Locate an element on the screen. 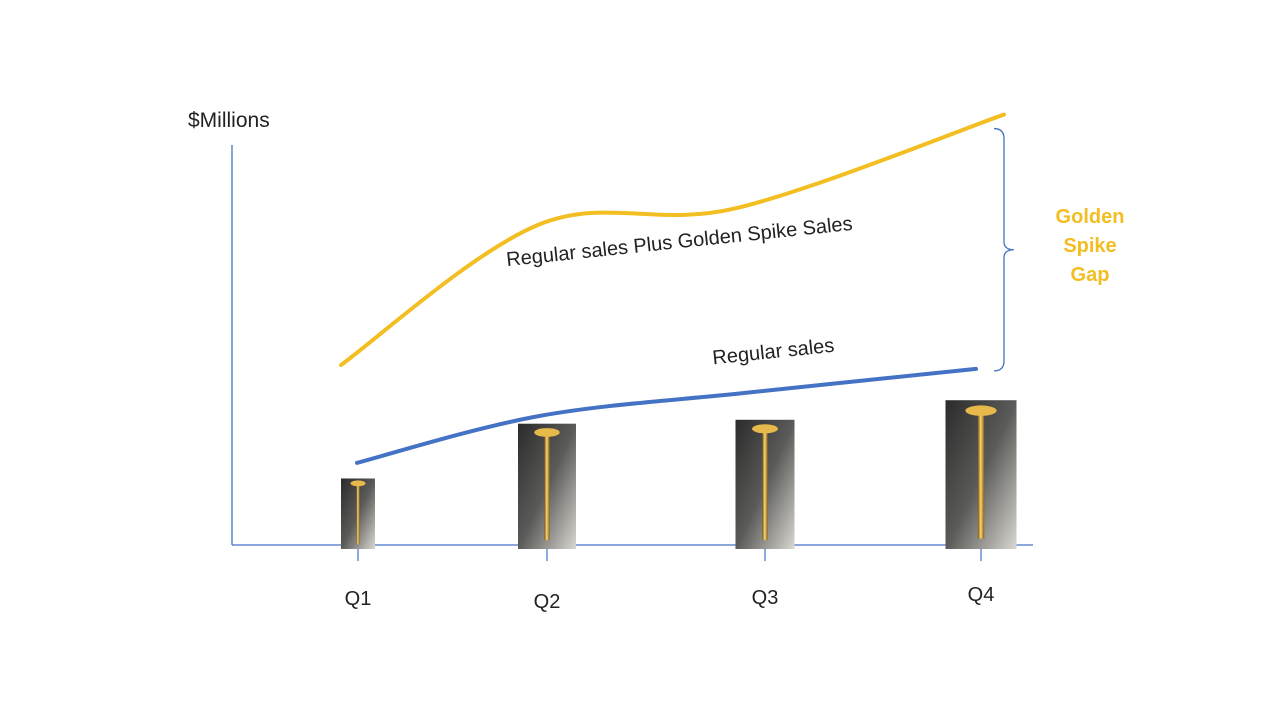 This screenshot has height=720, width=1280. spike-bars is located at coordinates (679, 474).